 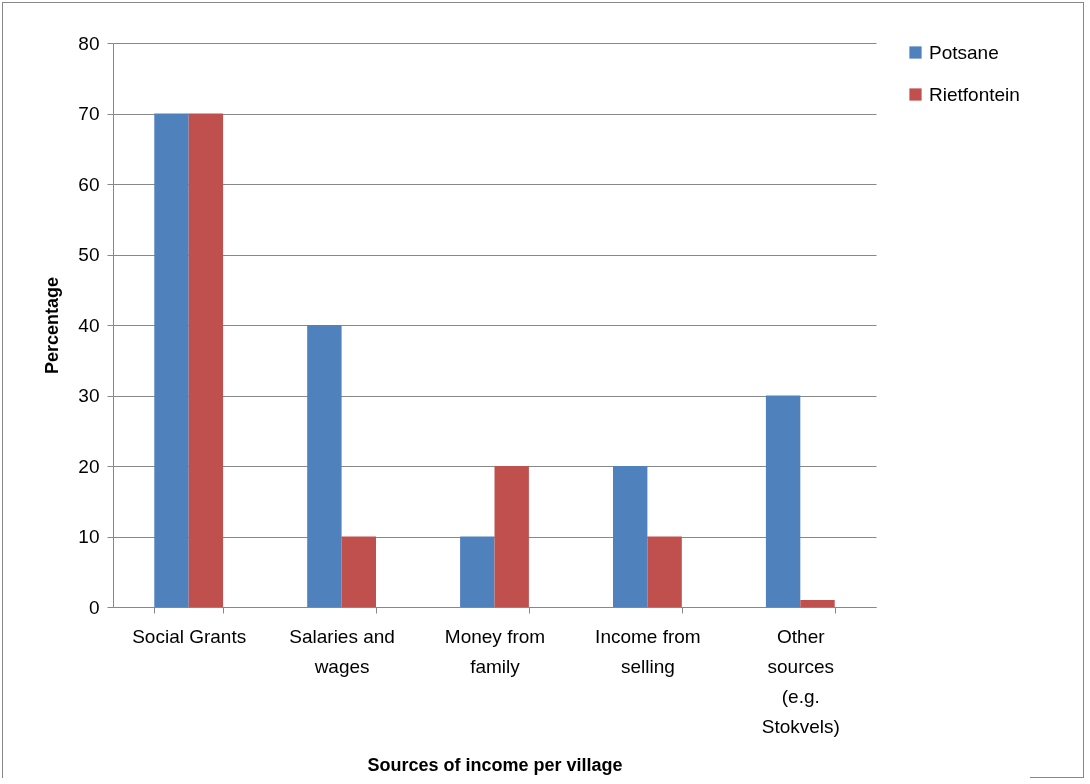 I want to click on y-tick-label: 10, so click(x=89, y=536).